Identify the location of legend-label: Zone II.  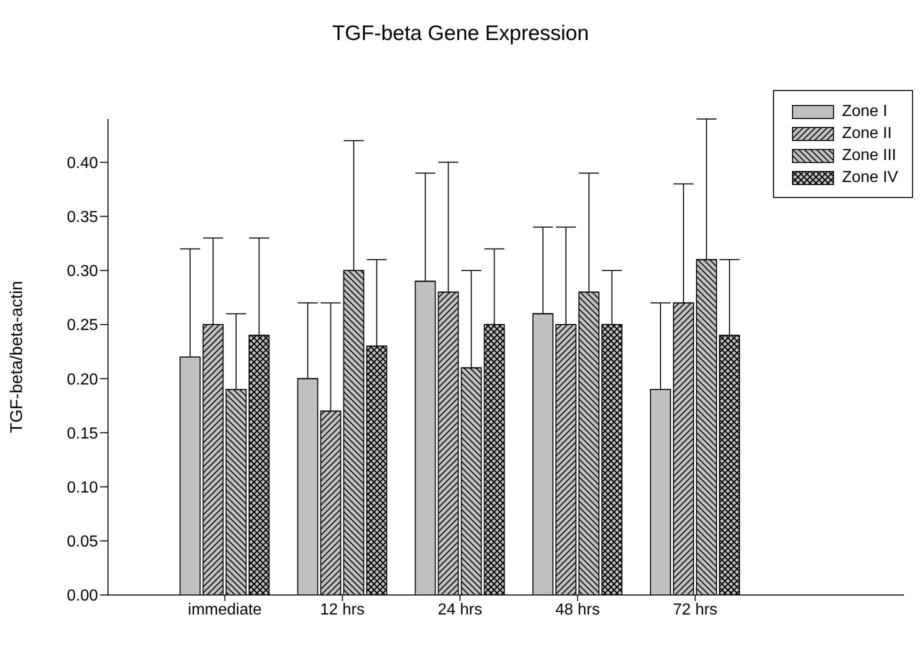
(867, 134).